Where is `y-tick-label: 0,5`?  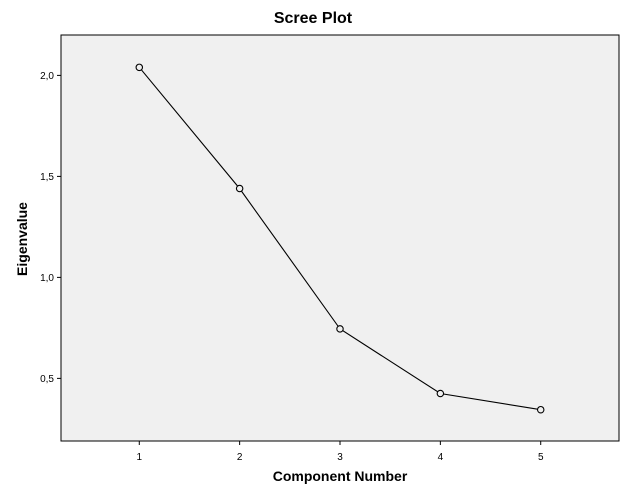
y-tick-label: 0,5 is located at coordinates (47, 379).